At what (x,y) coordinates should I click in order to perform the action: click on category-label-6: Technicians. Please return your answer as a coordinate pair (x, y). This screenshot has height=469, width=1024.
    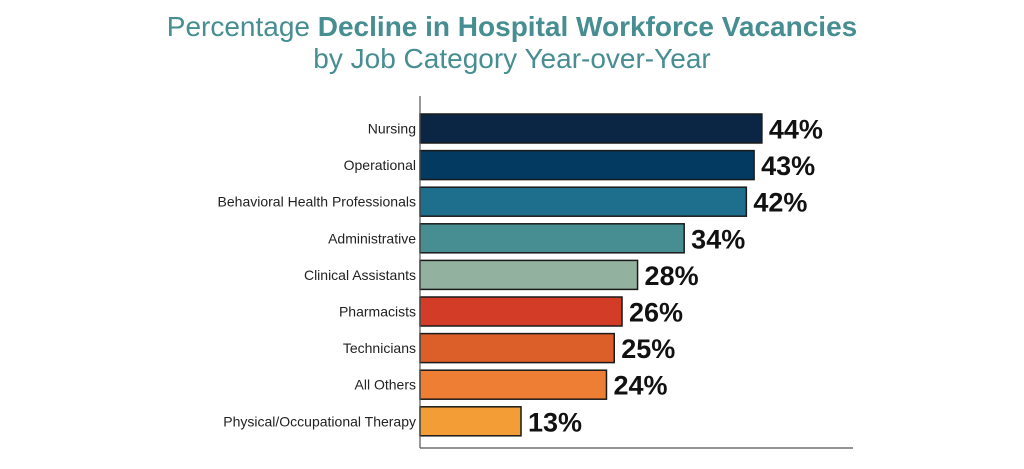
    Looking at the image, I should click on (379, 348).